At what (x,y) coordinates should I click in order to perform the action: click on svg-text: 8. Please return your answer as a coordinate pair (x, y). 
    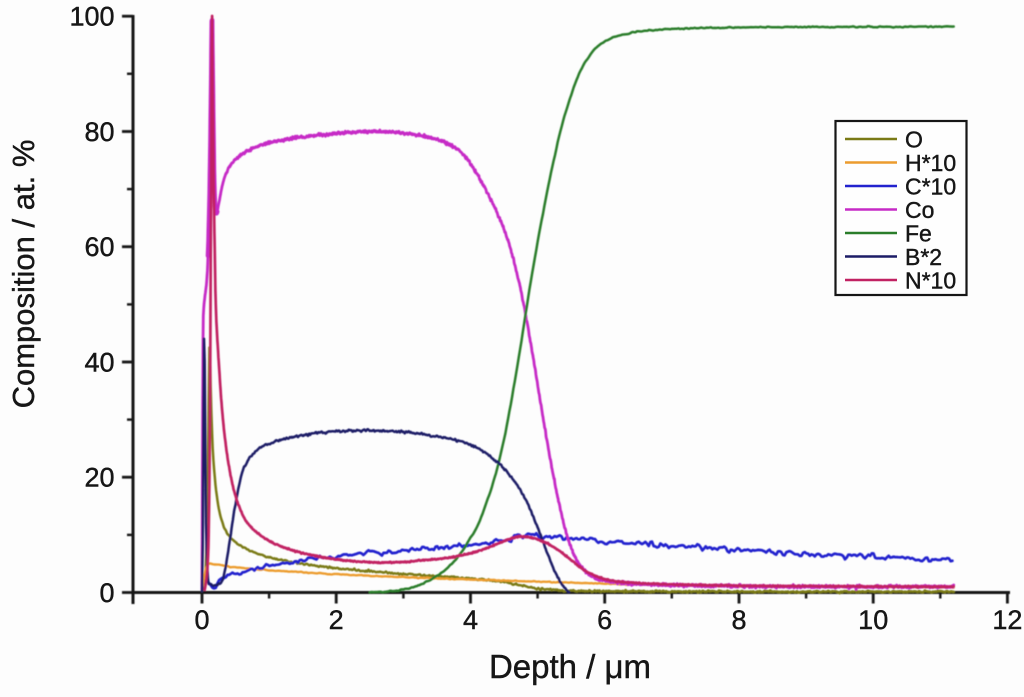
    Looking at the image, I should click on (738, 620).